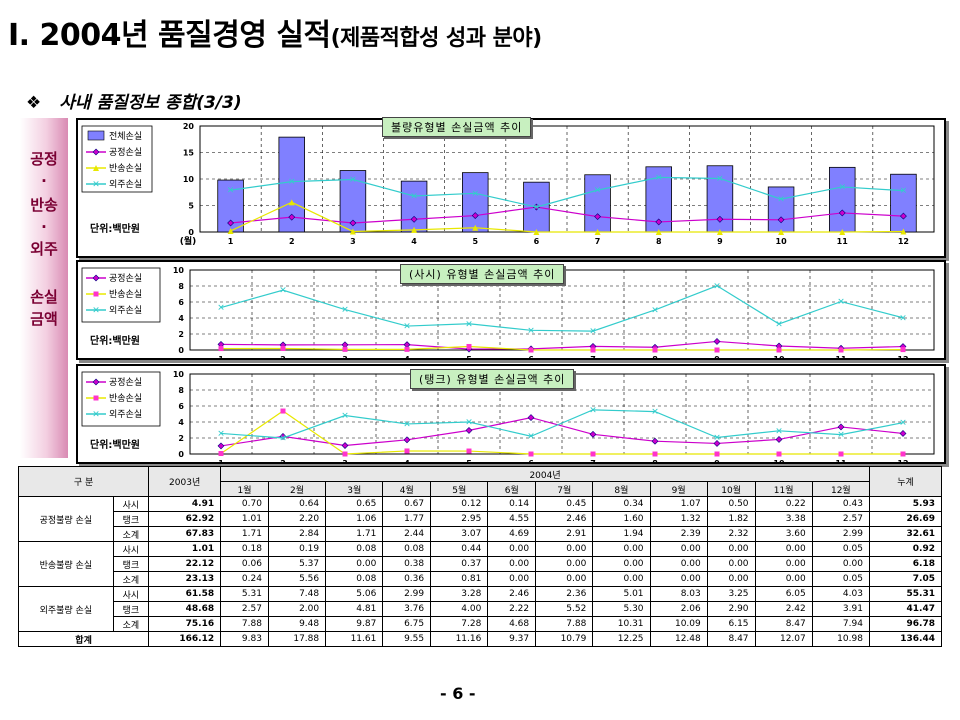  Describe the element at coordinates (678, 489) in the screenshot. I see `month-header: 9월` at that location.